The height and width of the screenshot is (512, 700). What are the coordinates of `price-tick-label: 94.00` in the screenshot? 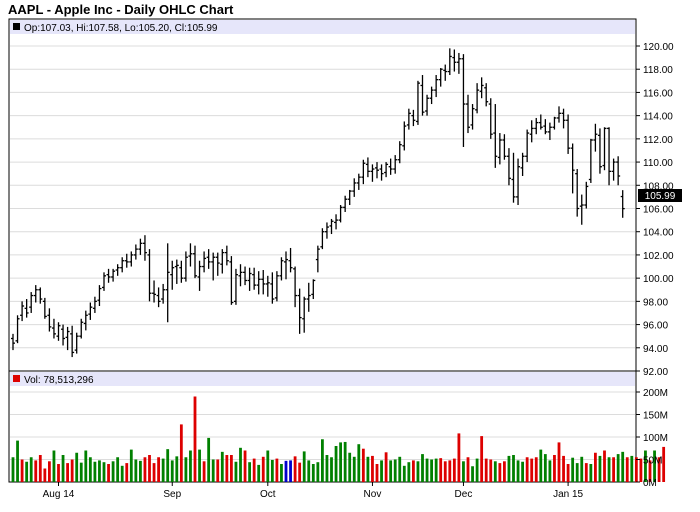 It's located at (655, 349).